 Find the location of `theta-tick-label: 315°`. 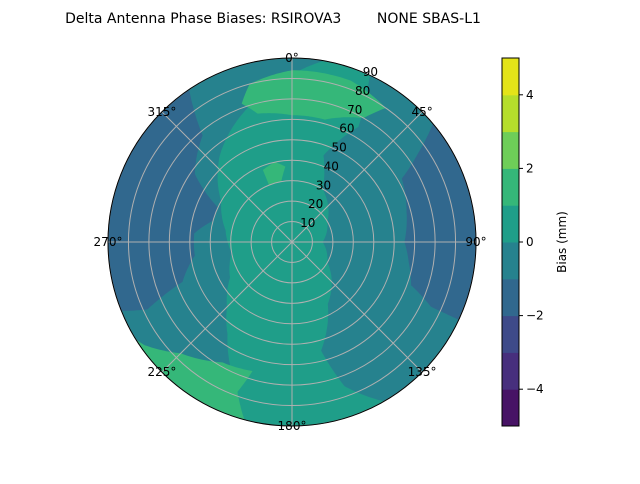

theta-tick-label: 315° is located at coordinates (161, 112).